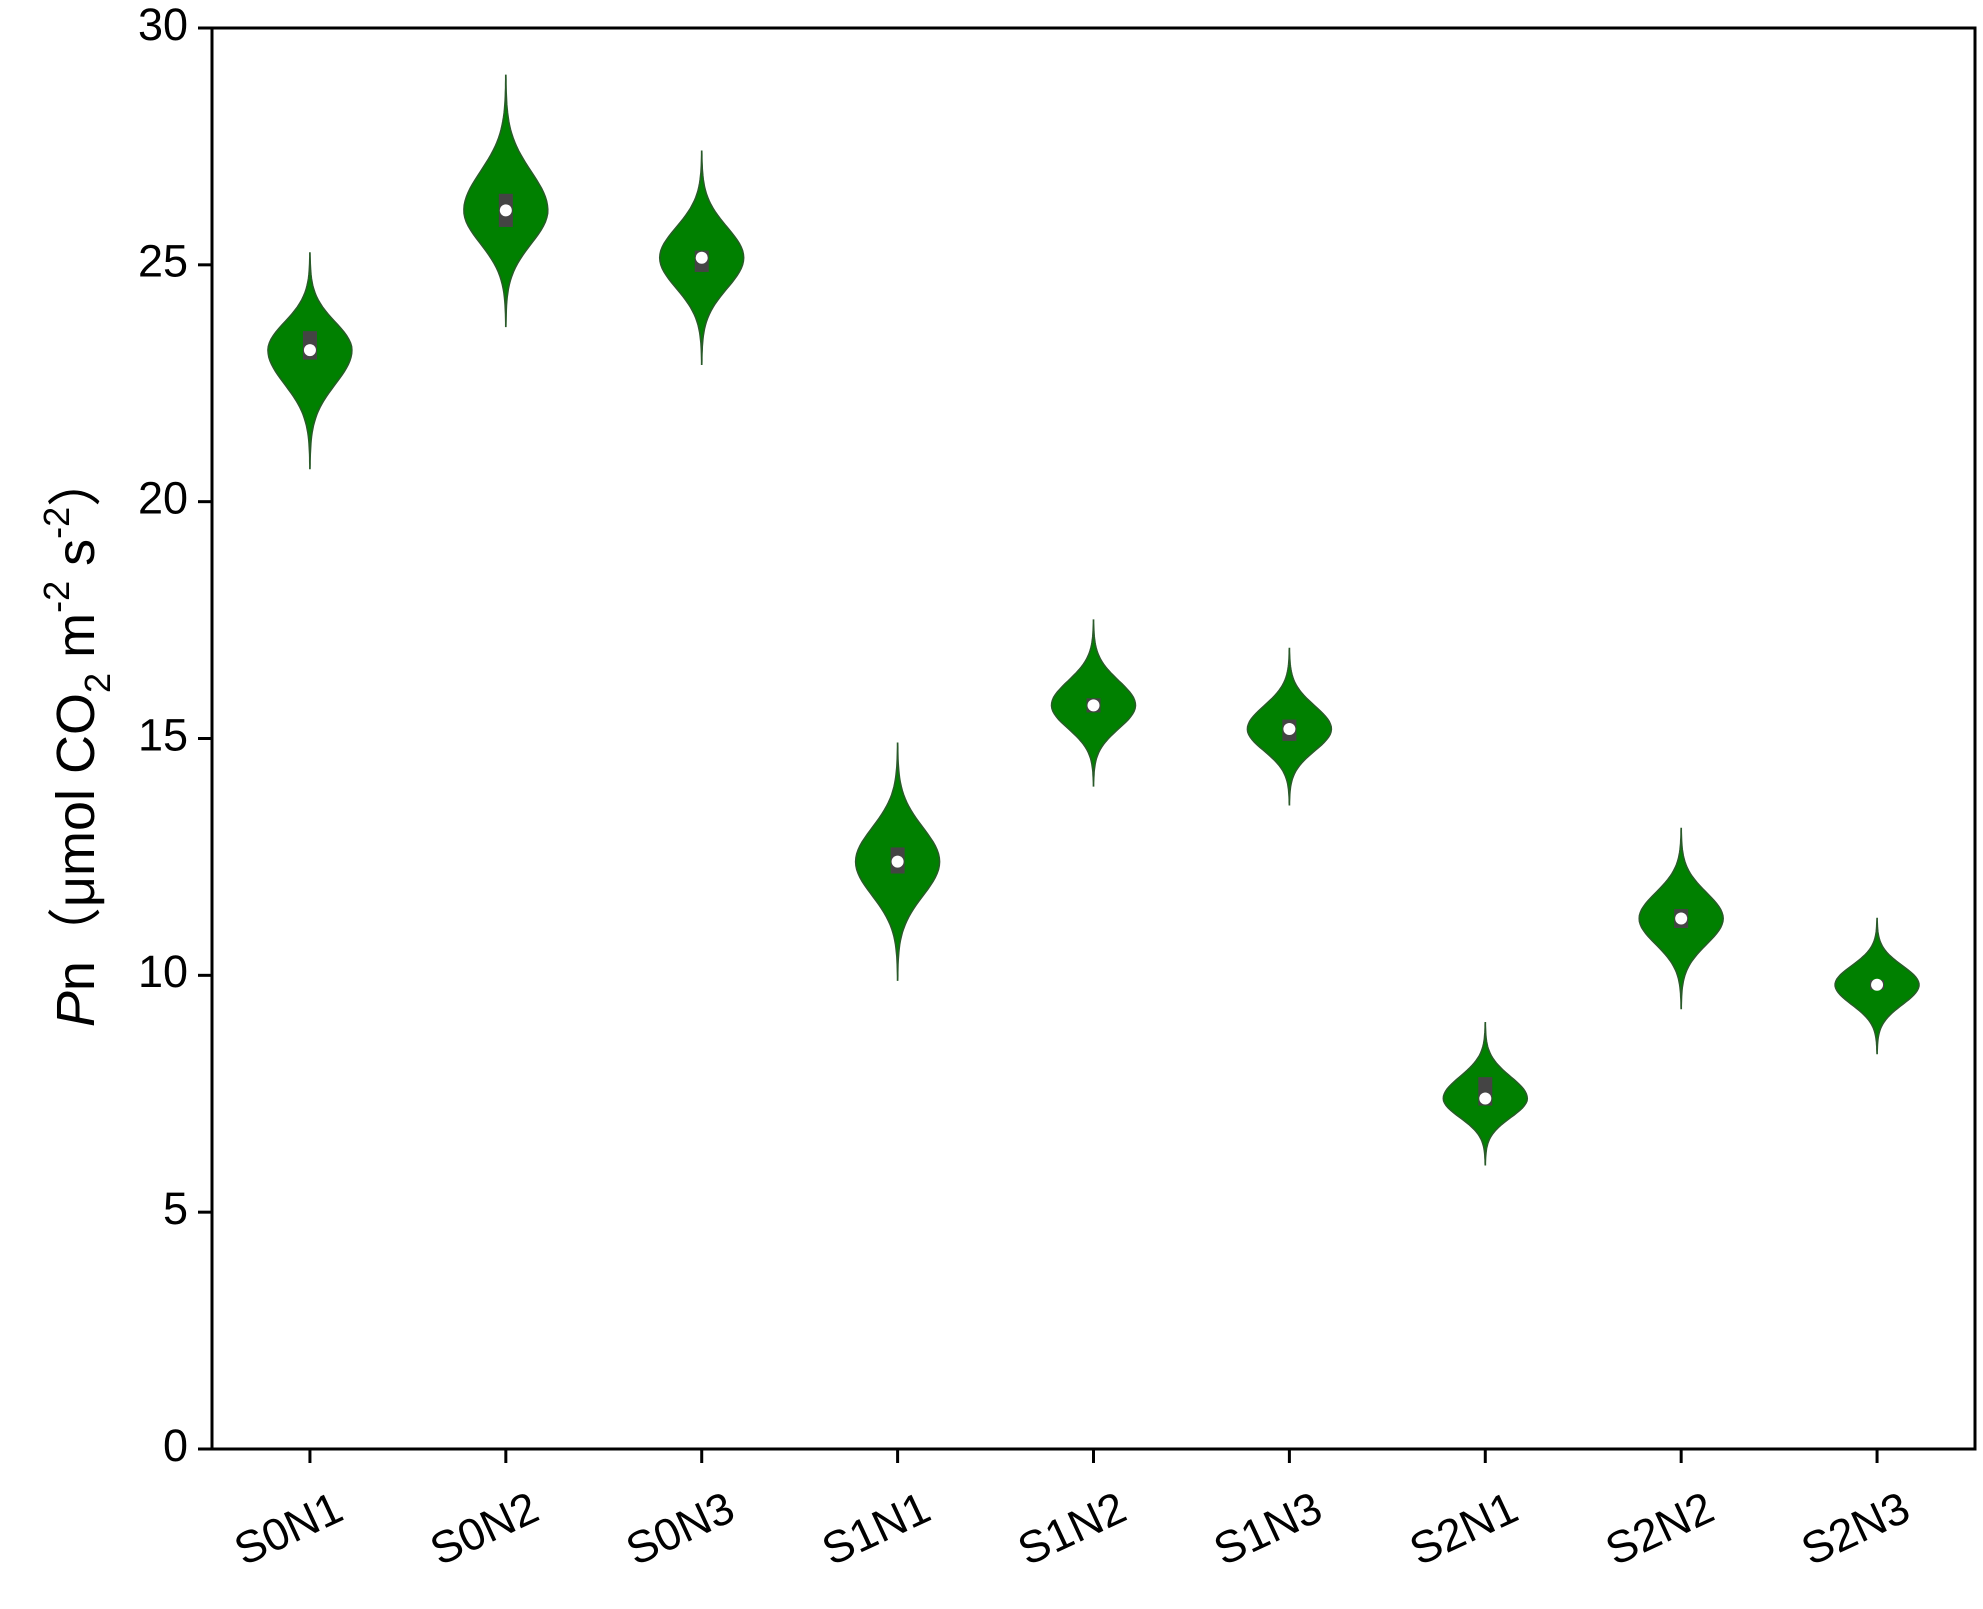 Image resolution: width=1983 pixels, height=1609 pixels. I want to click on x-tick-label: S2N3, so click(1856, 1529).